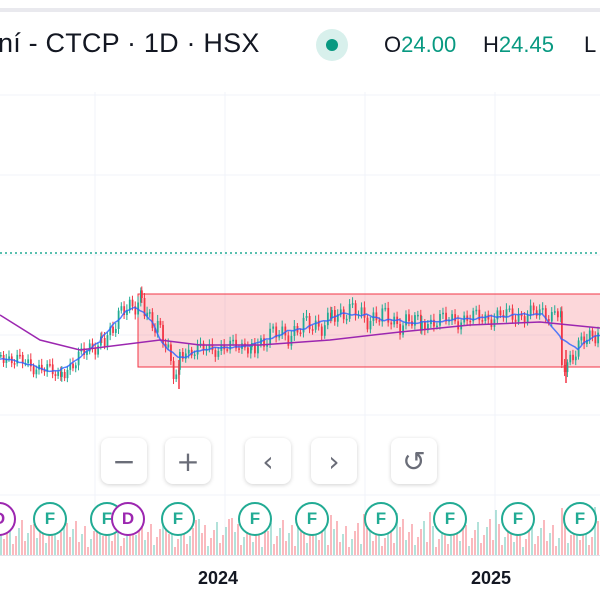  I want to click on reset-chart-button: ↺, so click(414, 461).